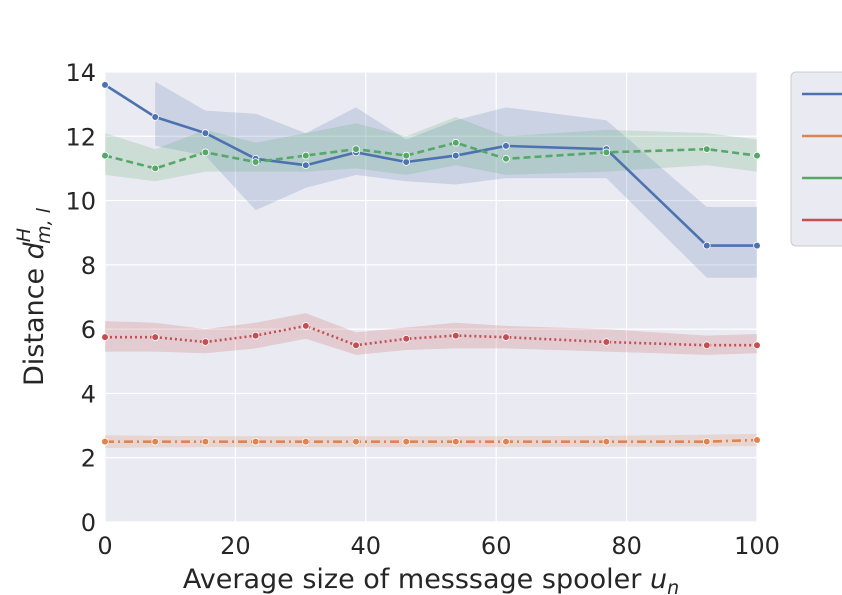  I want to click on y-tick-label: 6, so click(88, 330).